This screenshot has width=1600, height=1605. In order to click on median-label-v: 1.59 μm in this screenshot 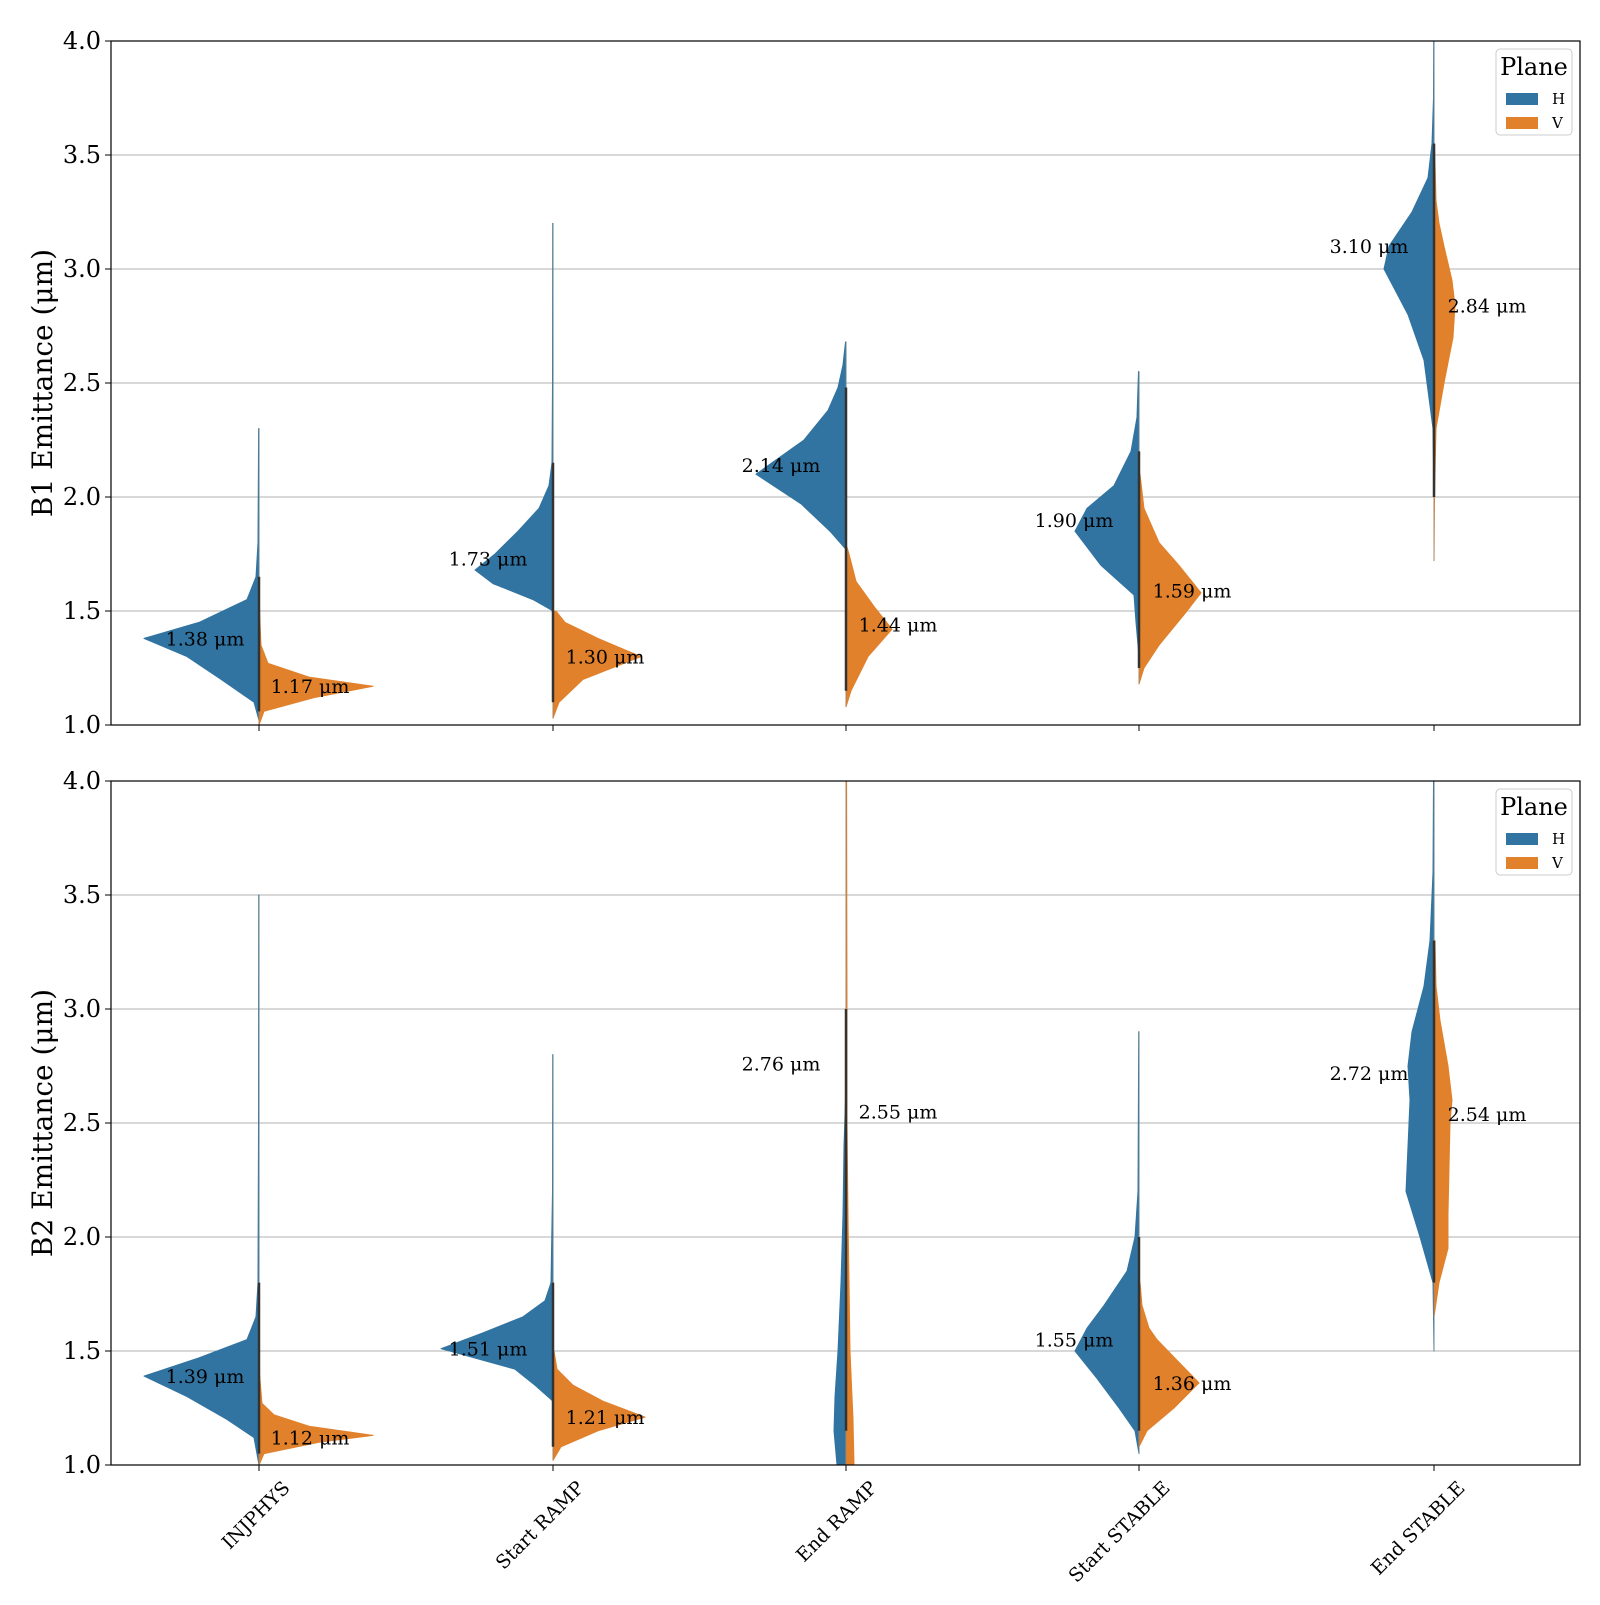, I will do `click(1192, 591)`.